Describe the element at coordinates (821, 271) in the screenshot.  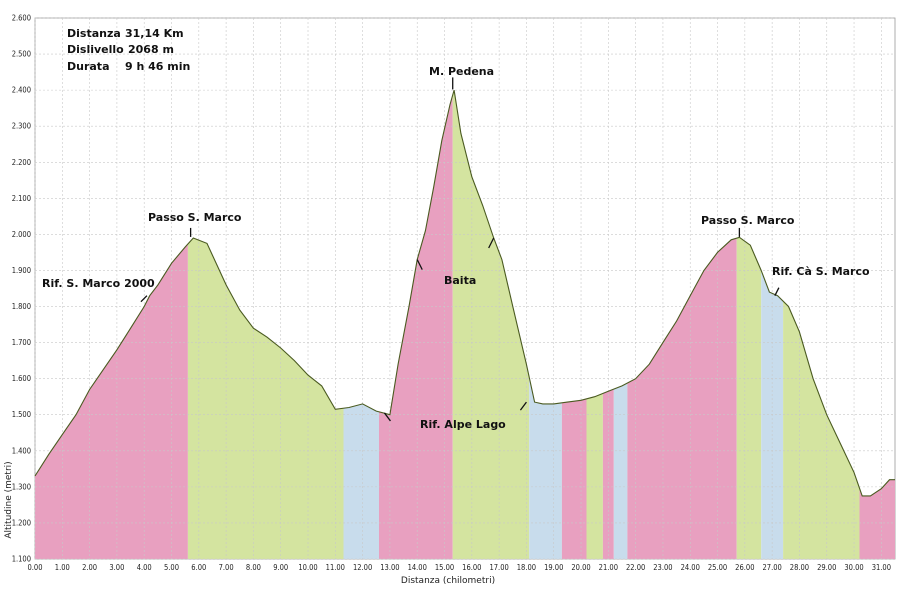
I see `label-rif-ca-s-marco: Rif. Cà S. Marco` at that location.